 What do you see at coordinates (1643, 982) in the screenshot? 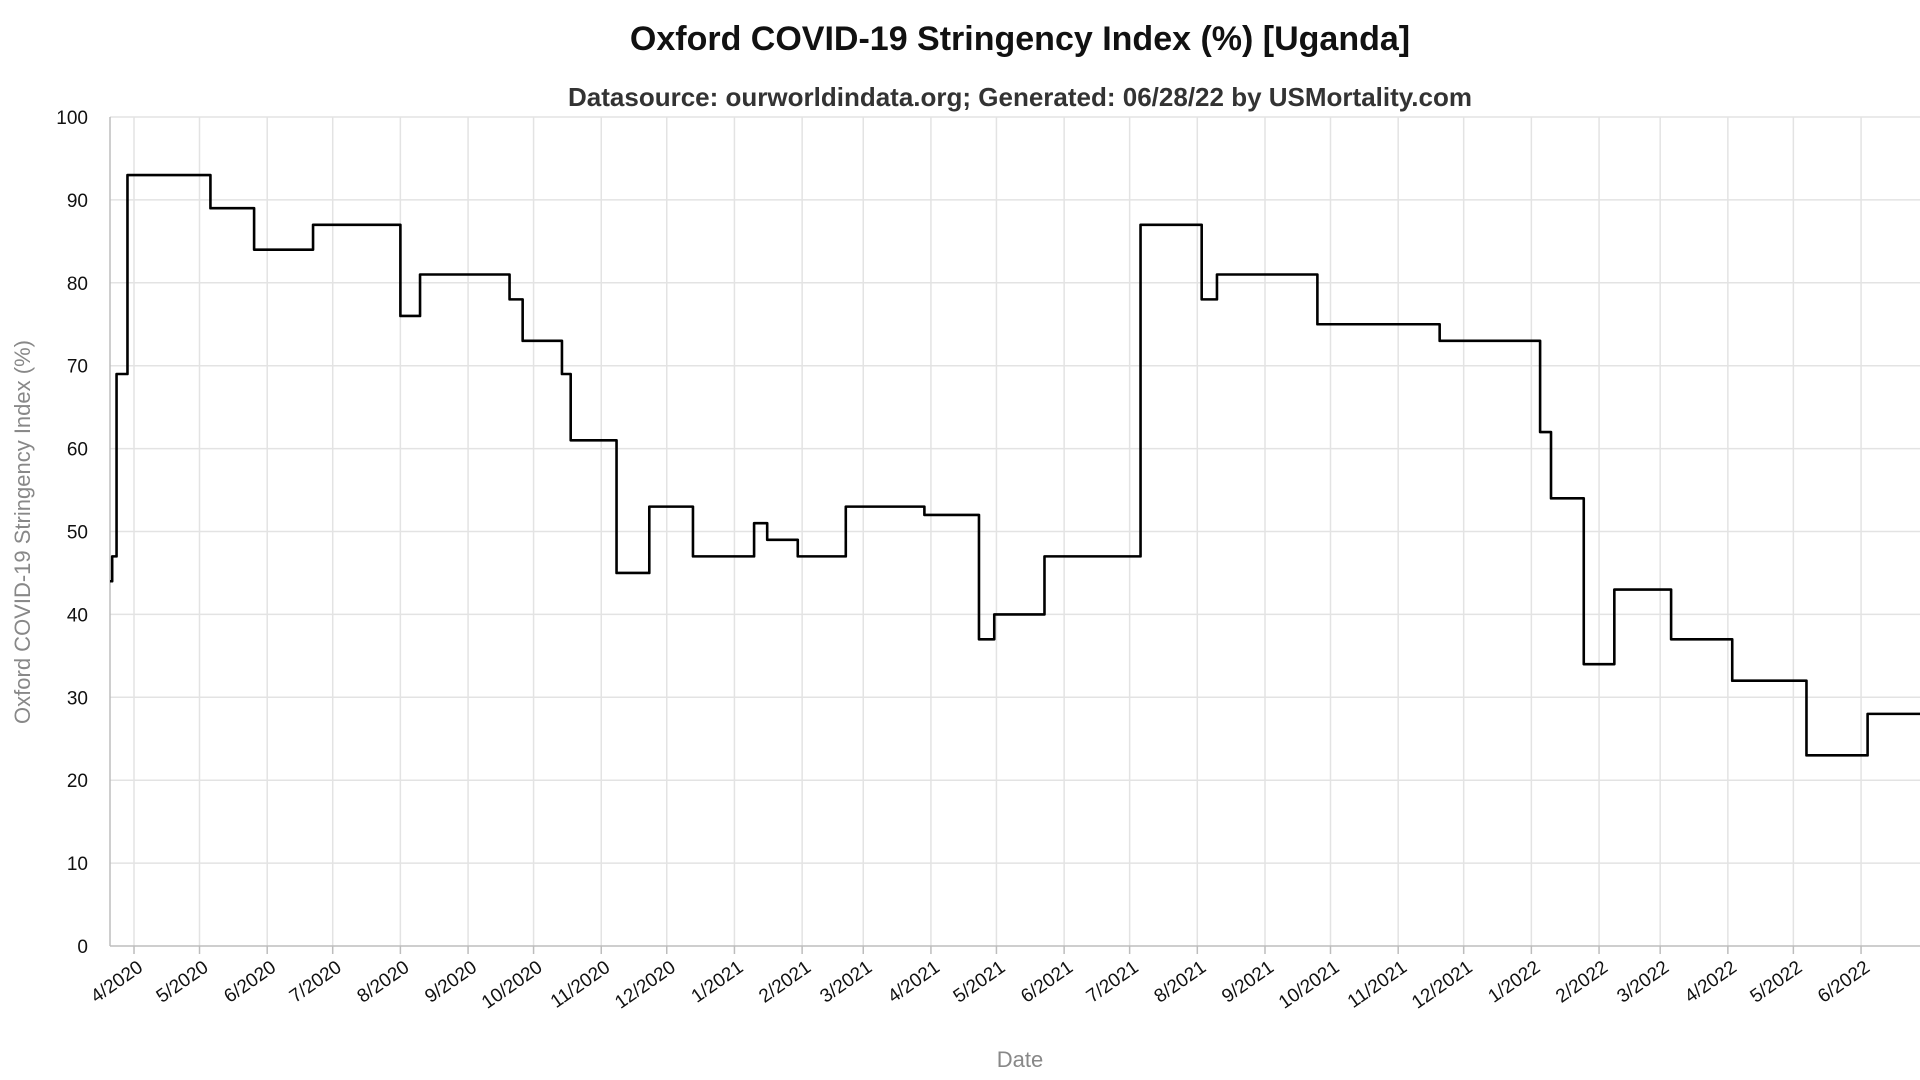
I see `x-tick-label: 3/2022` at bounding box center [1643, 982].